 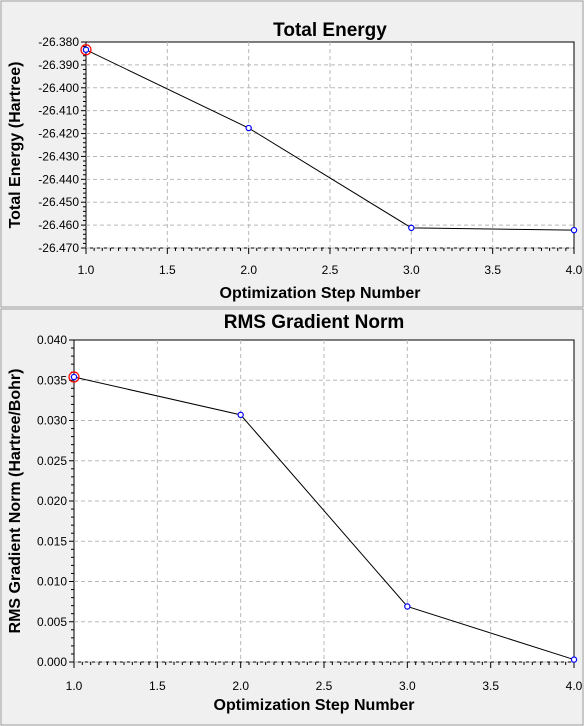 I want to click on y-tick-label: -26.450, so click(x=58, y=202).